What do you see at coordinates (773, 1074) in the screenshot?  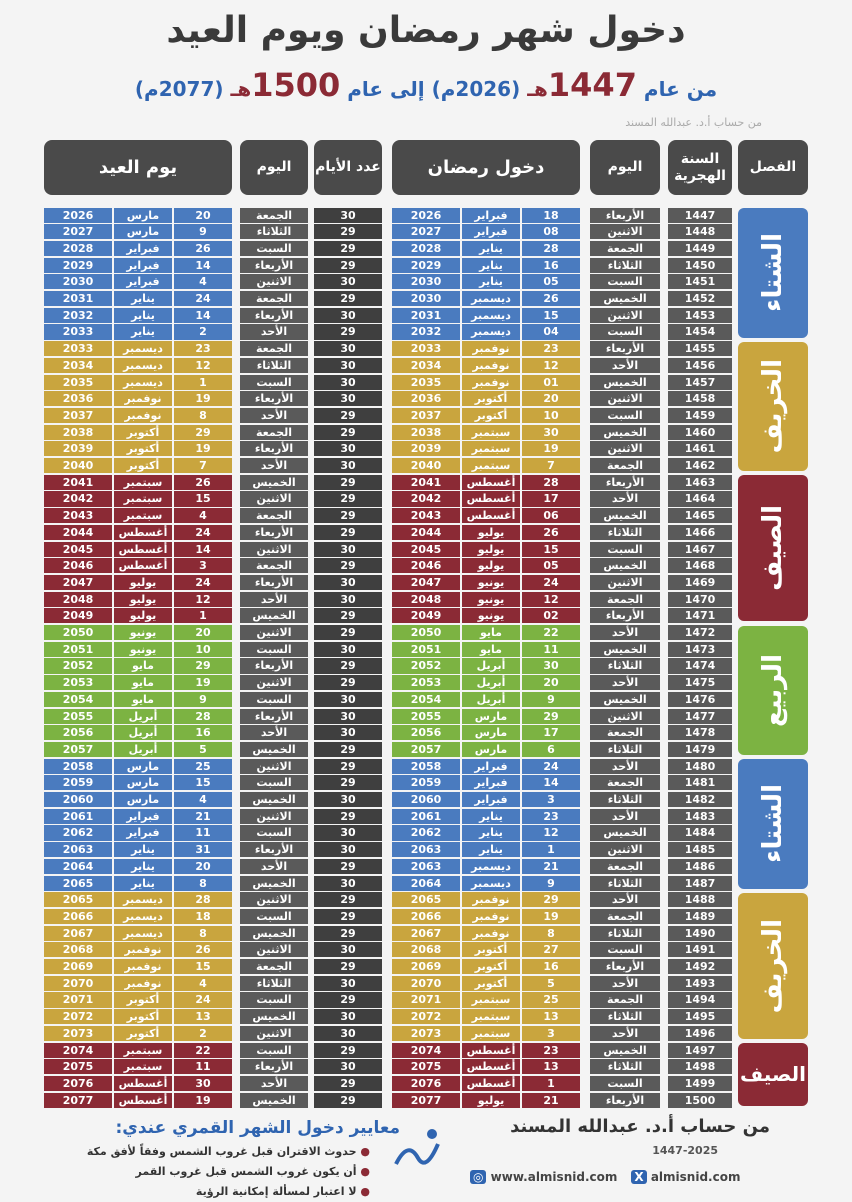 I see `season-block: الصيف` at bounding box center [773, 1074].